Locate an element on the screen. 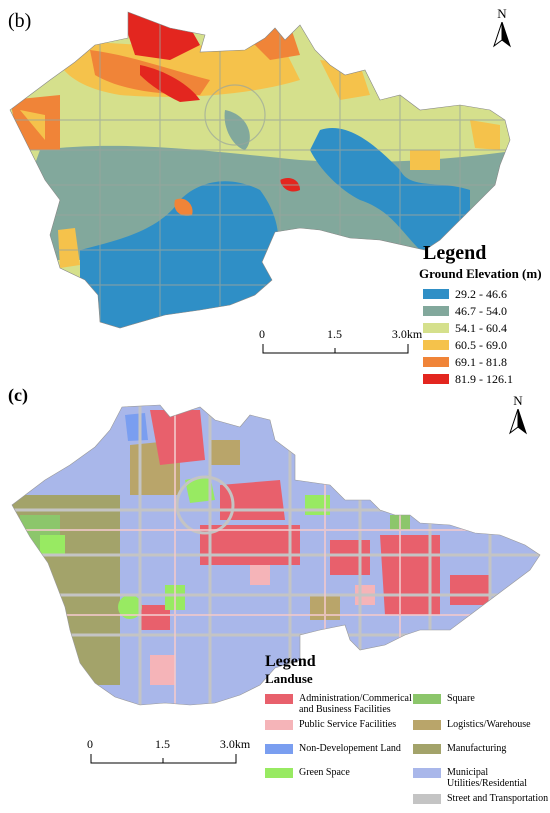  legend-item: Street and Transportation is located at coordinates (481, 803).